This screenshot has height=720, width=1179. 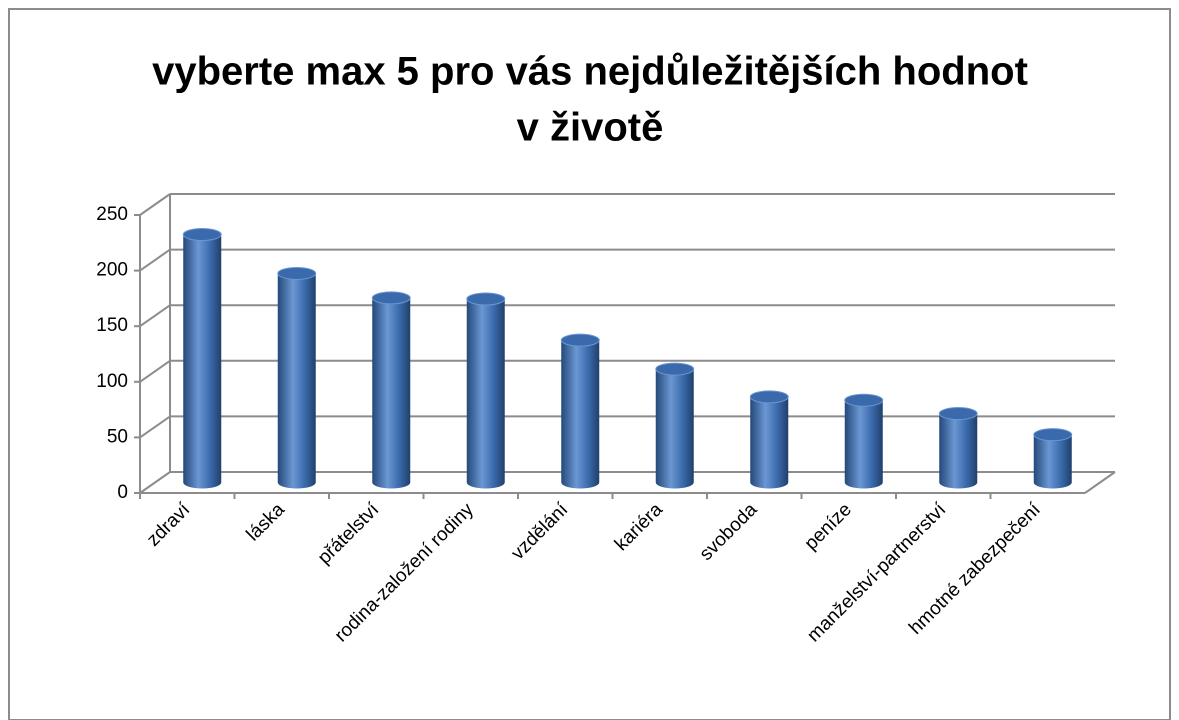 What do you see at coordinates (590, 128) in the screenshot?
I see `chart-subtitle: v životě` at bounding box center [590, 128].